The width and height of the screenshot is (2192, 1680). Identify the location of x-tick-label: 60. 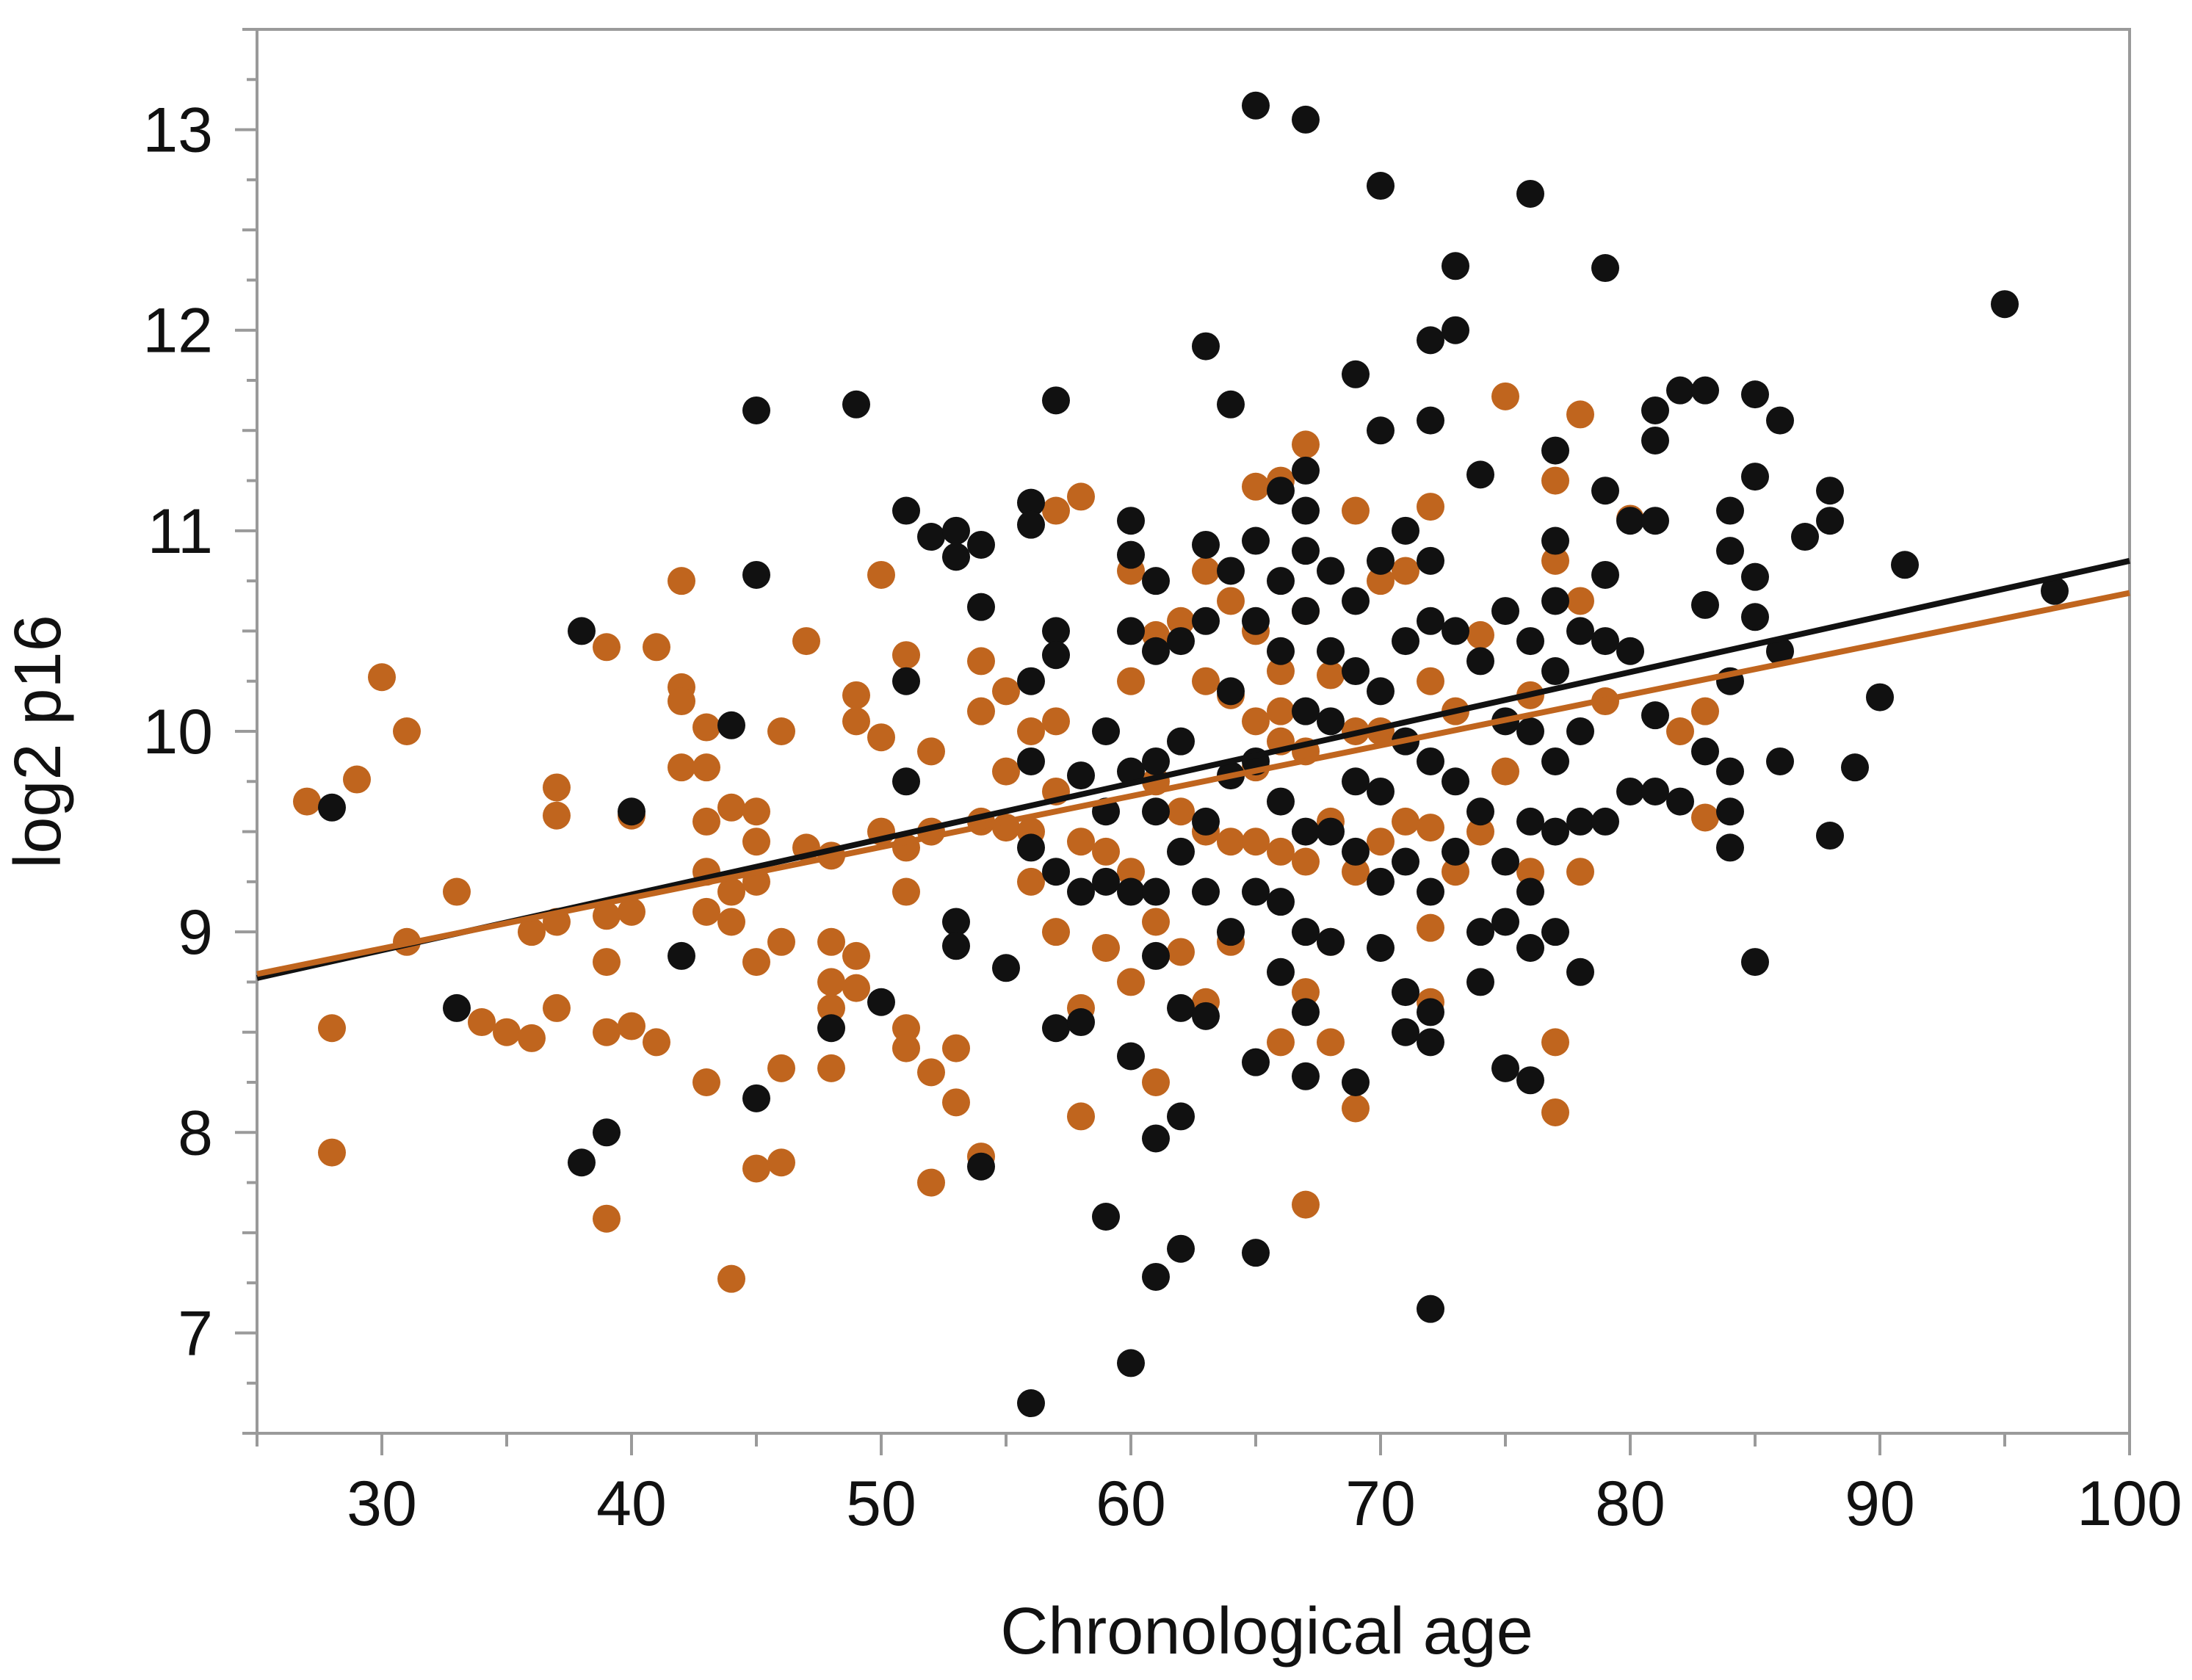
(1131, 1504).